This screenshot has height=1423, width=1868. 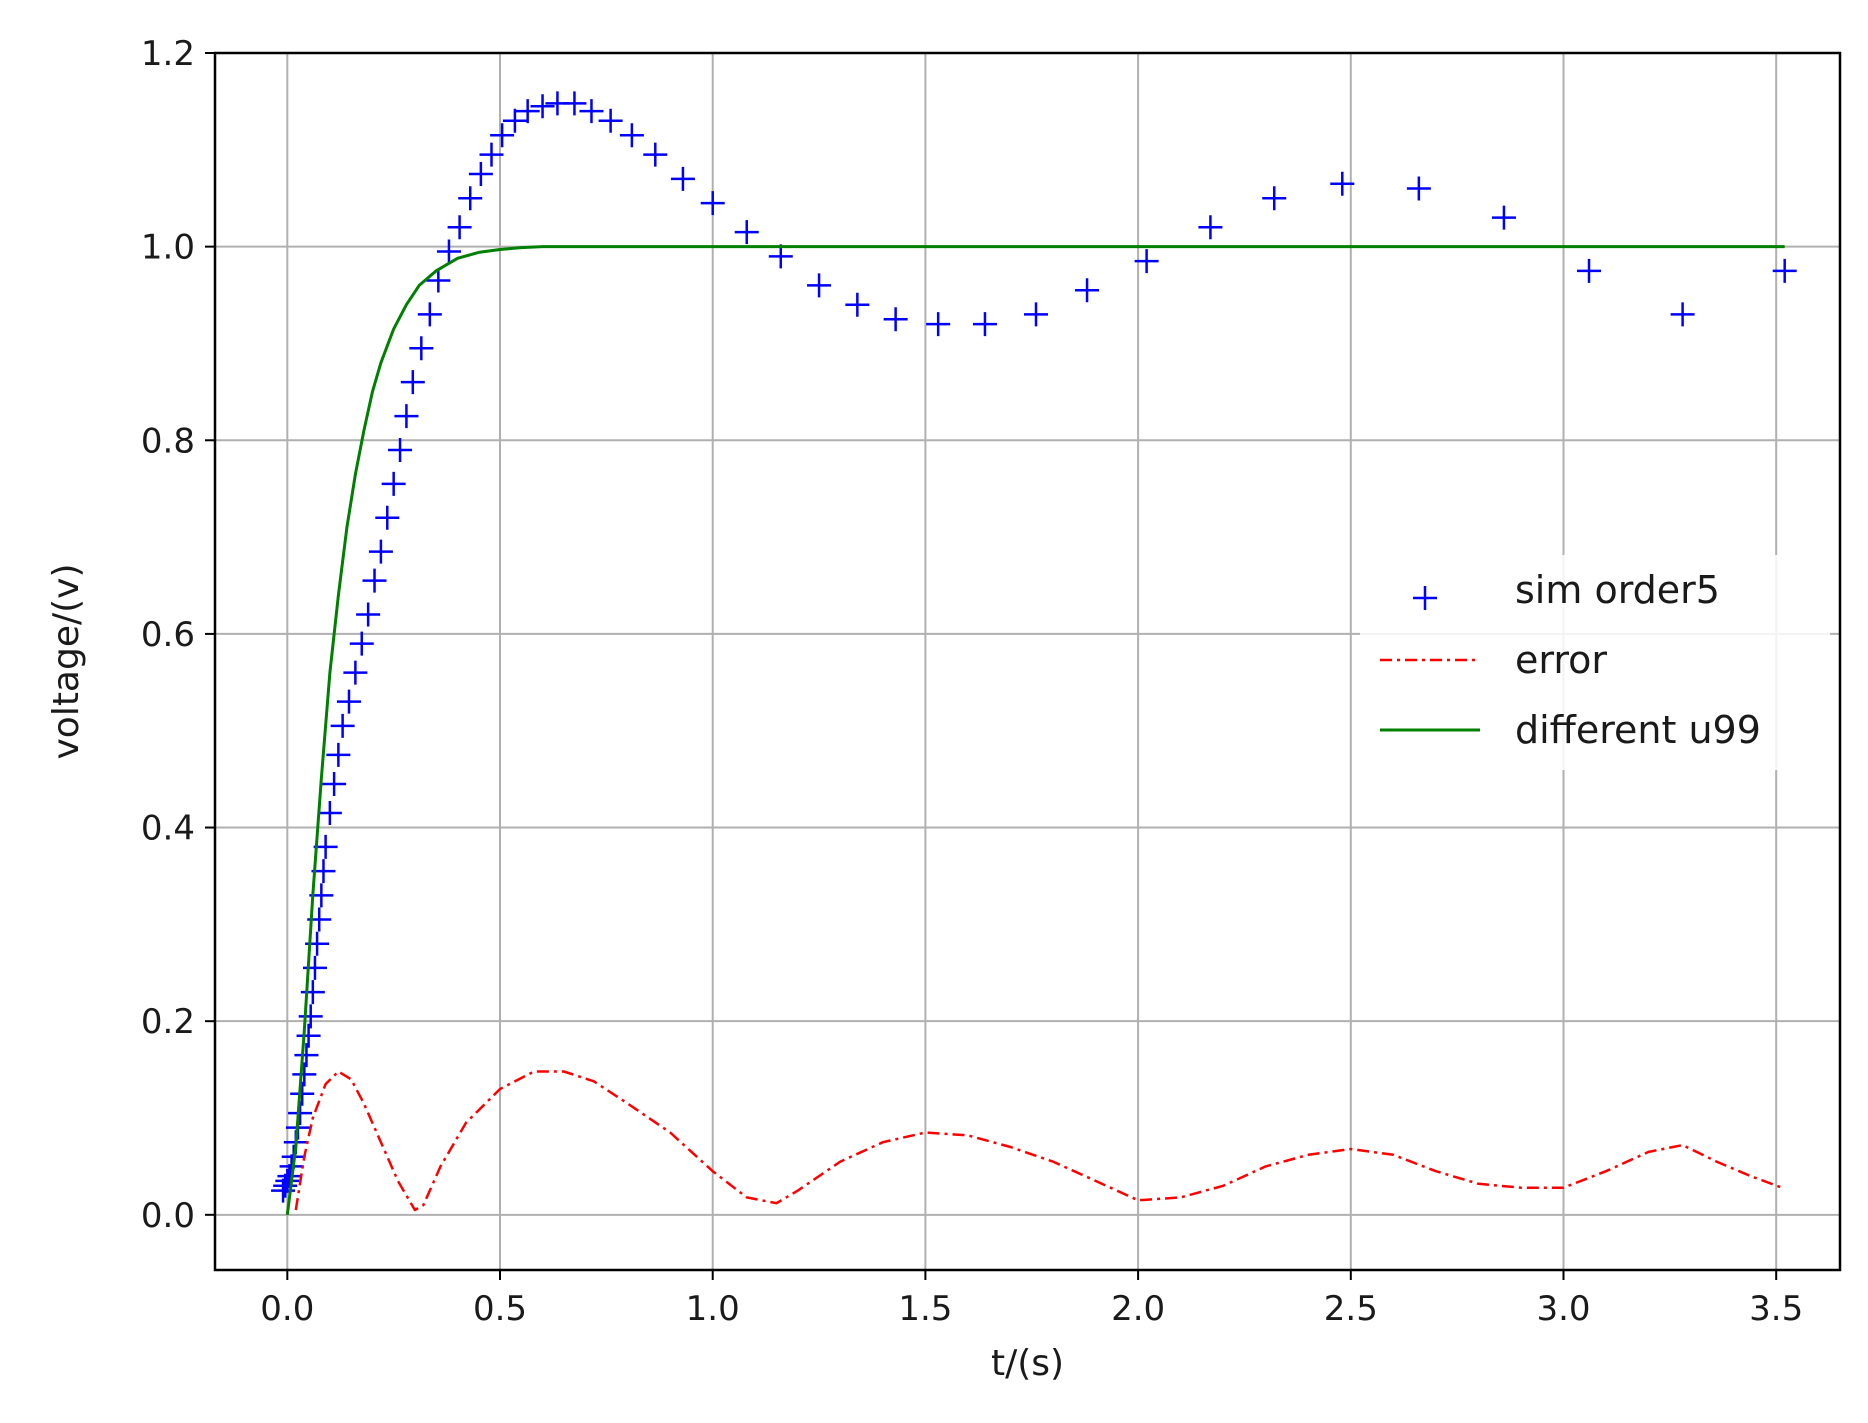 I want to click on legend-marker, so click(x=1425, y=598).